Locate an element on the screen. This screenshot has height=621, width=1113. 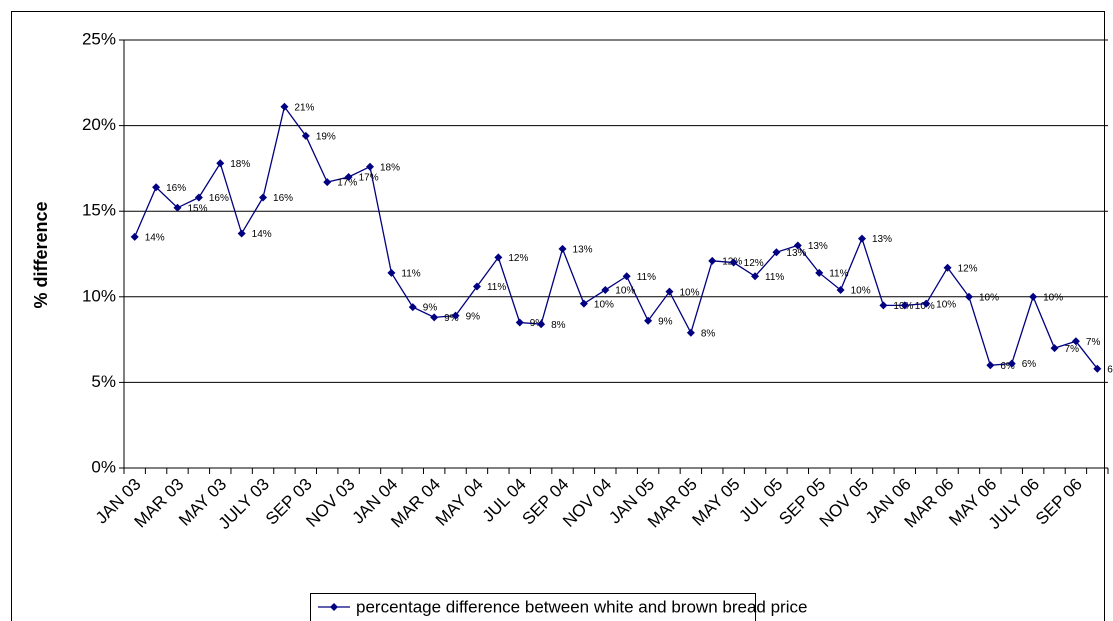
y-tick-label: 25% is located at coordinates (99, 38).